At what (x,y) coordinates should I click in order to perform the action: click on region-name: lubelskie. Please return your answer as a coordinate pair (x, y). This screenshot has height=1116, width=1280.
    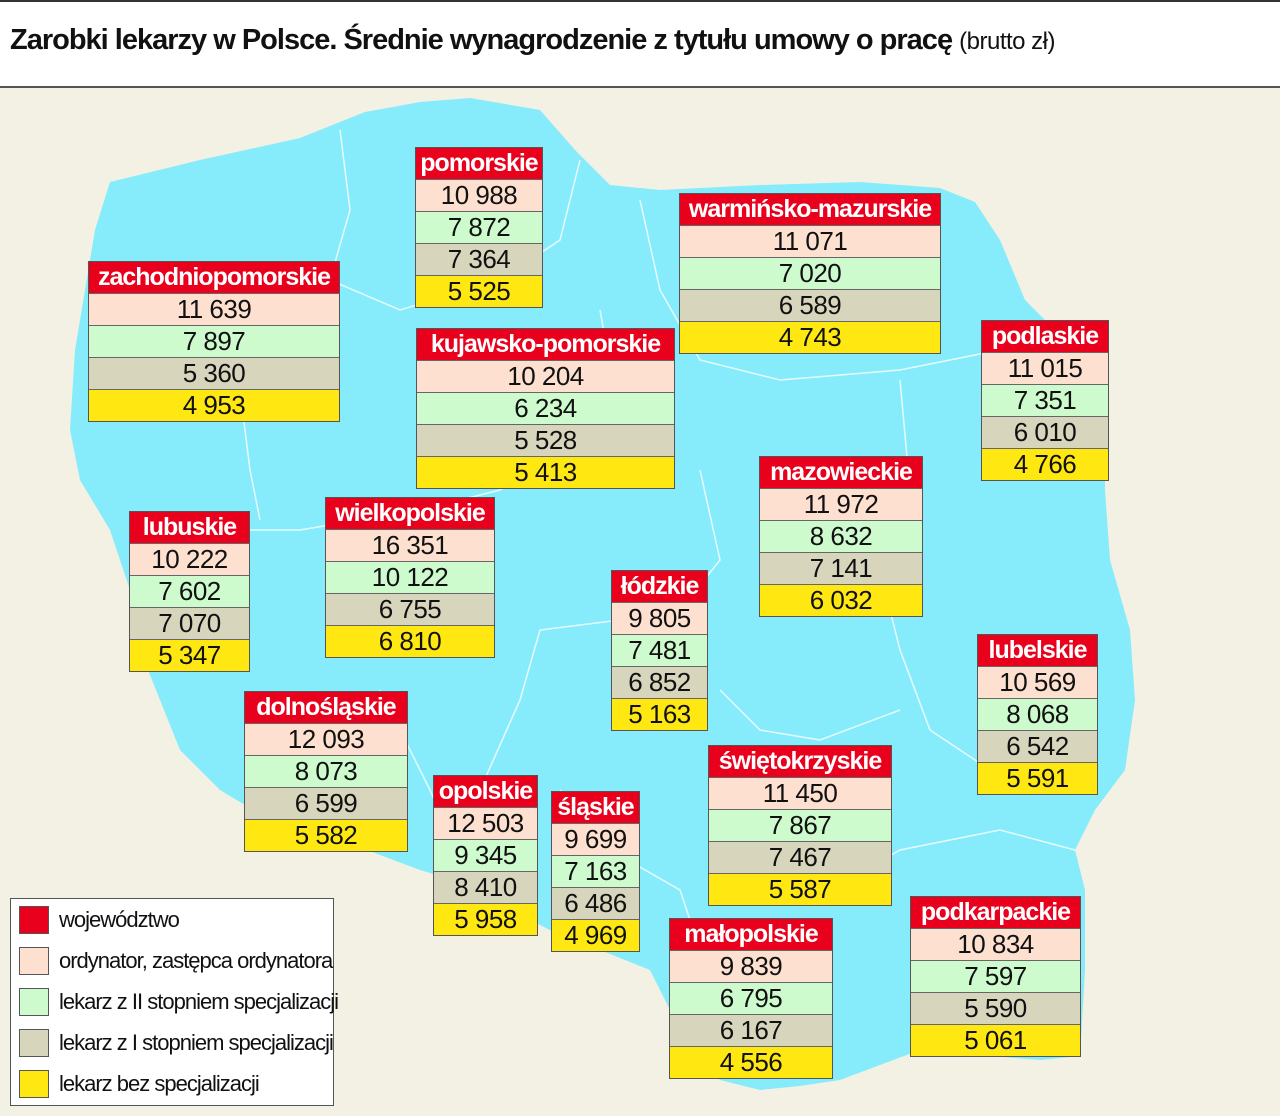
    Looking at the image, I should click on (1037, 650).